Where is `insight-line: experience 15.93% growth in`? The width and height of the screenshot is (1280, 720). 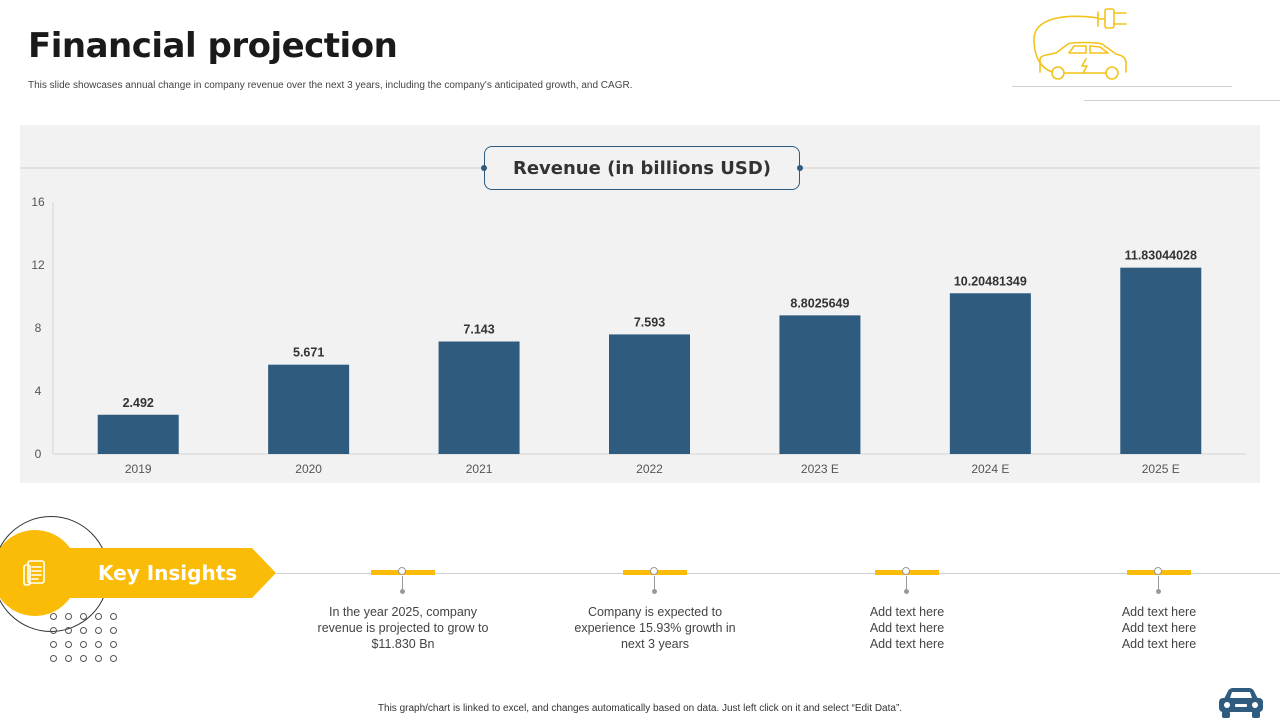 insight-line: experience 15.93% growth in is located at coordinates (655, 628).